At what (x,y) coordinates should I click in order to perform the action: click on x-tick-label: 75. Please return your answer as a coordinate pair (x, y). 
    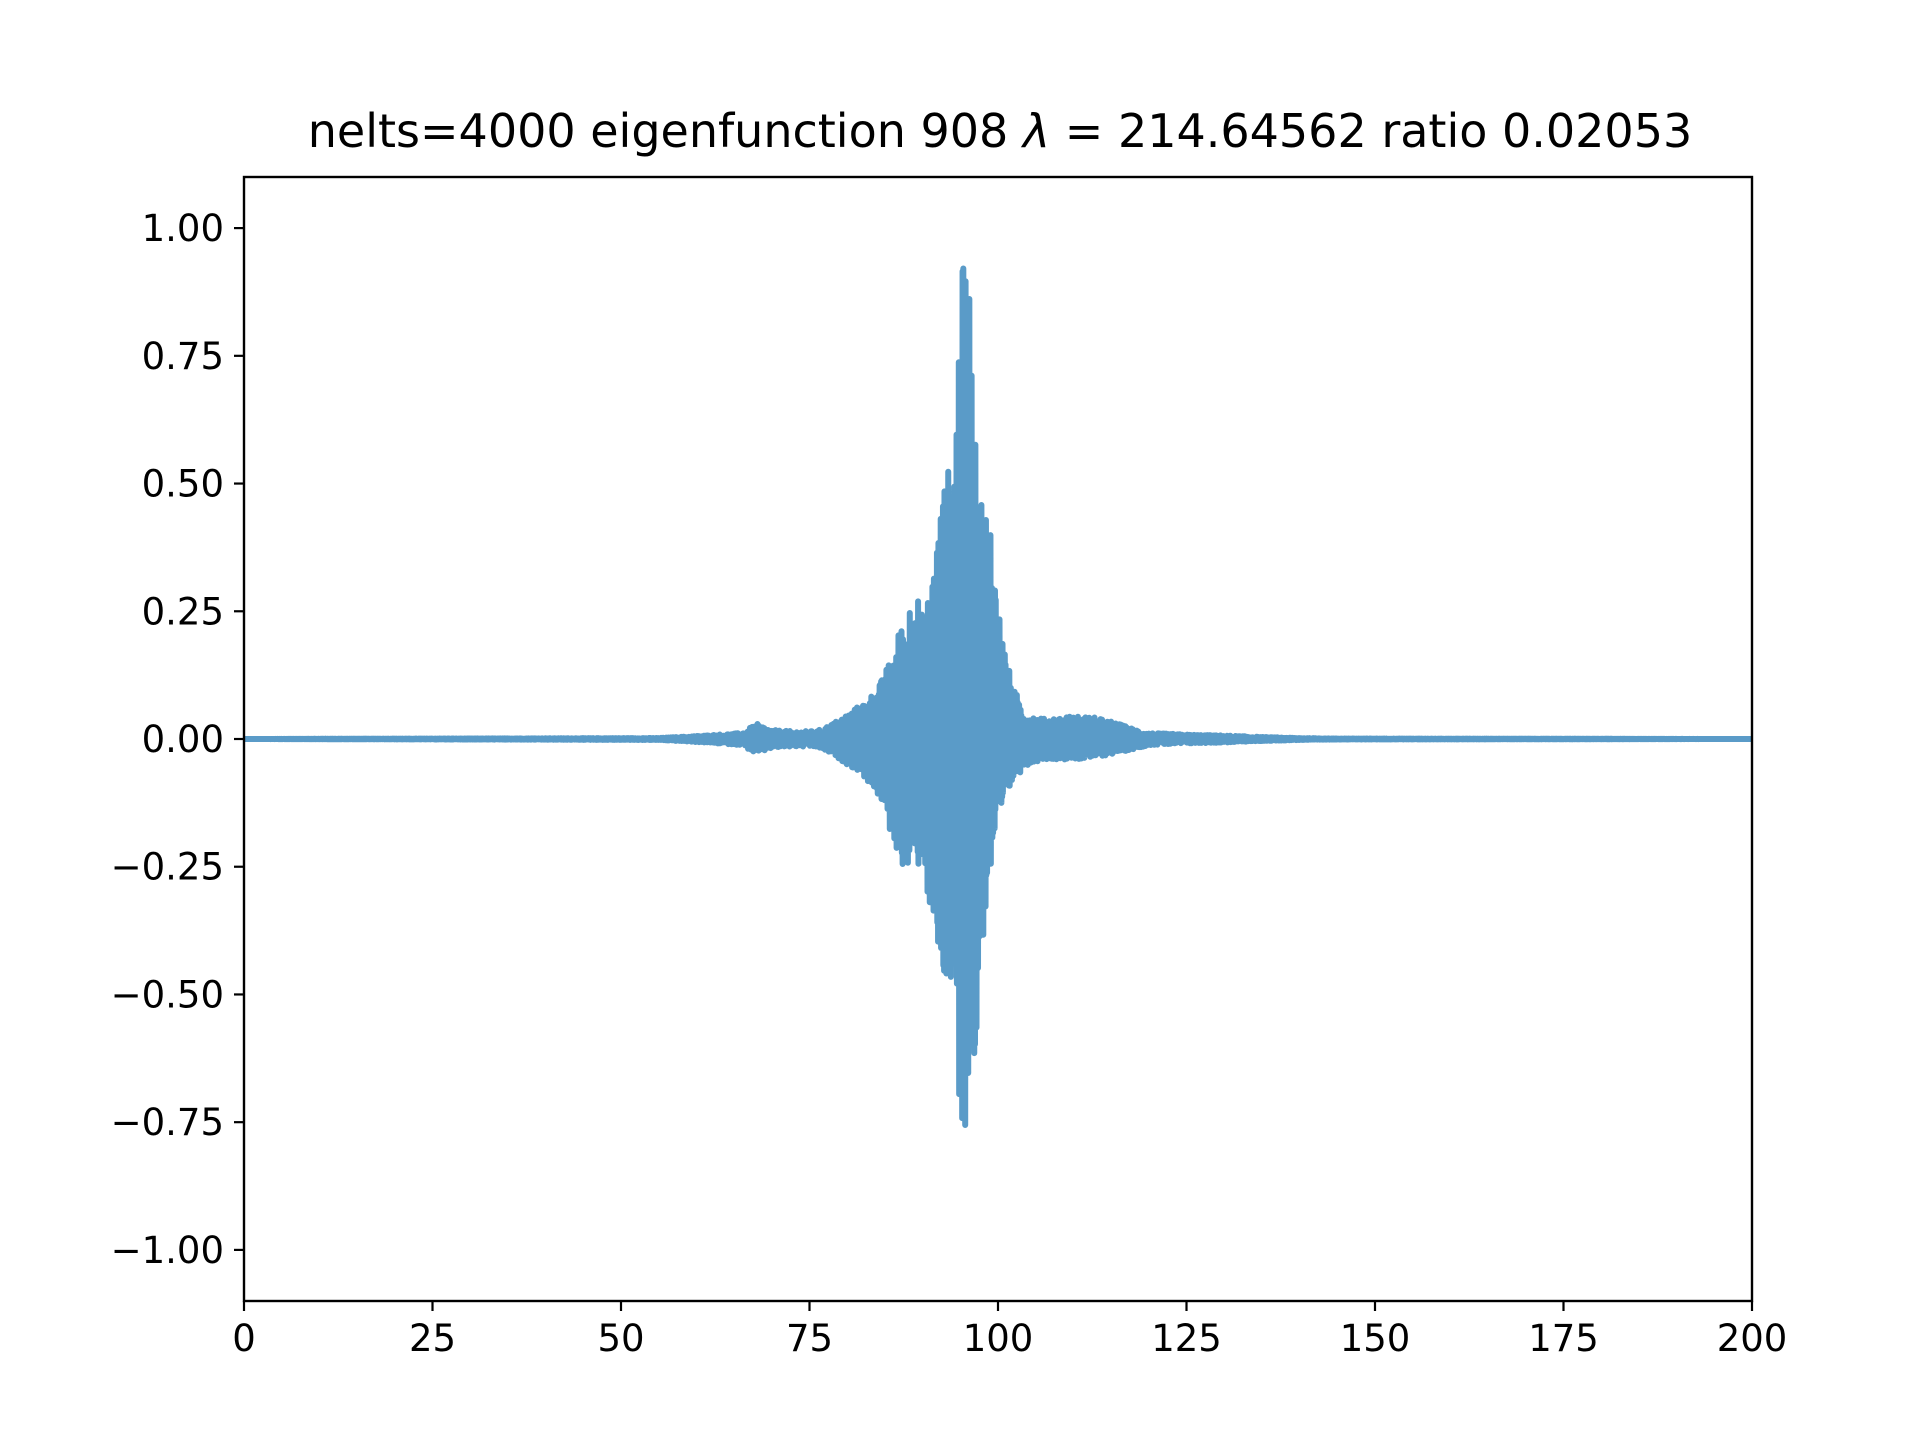
    Looking at the image, I should click on (809, 1338).